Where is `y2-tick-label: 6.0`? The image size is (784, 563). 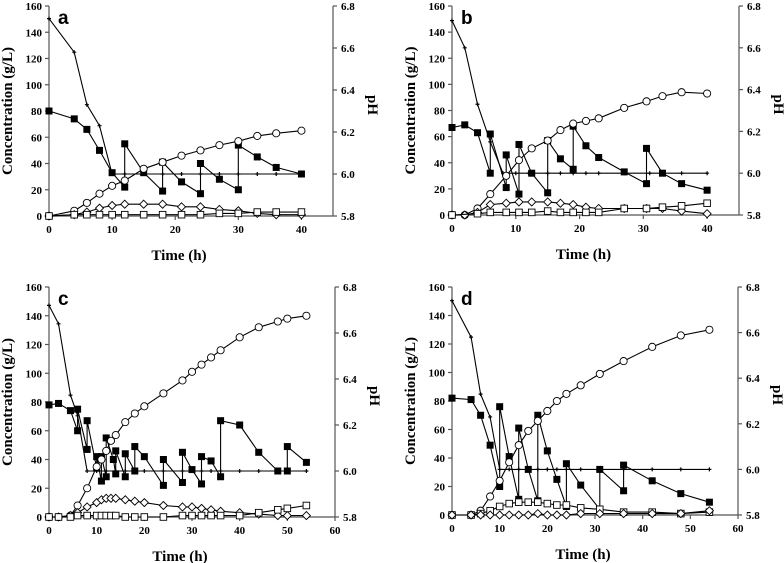
y2-tick-label: 6.0 is located at coordinates (753, 470).